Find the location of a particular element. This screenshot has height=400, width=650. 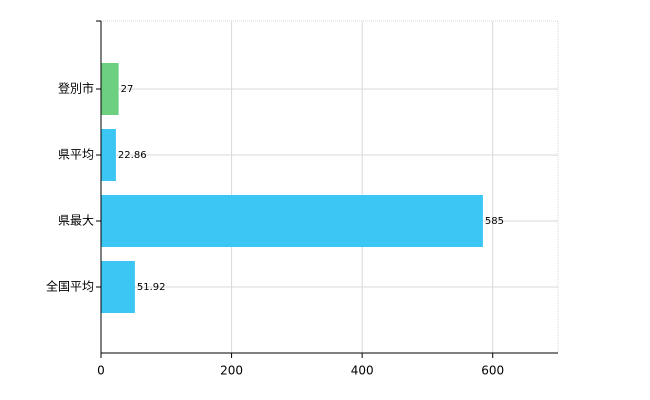

y-tick-label: 県最大 is located at coordinates (76, 221).